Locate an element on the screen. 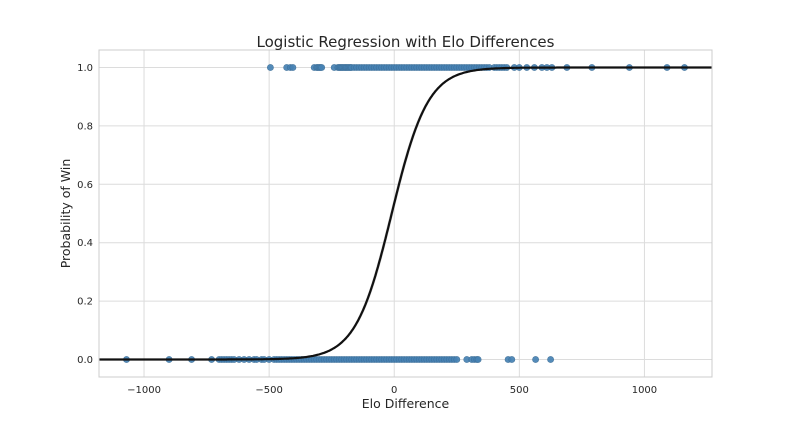  y-tick-label: 0.2 is located at coordinates (85, 302).